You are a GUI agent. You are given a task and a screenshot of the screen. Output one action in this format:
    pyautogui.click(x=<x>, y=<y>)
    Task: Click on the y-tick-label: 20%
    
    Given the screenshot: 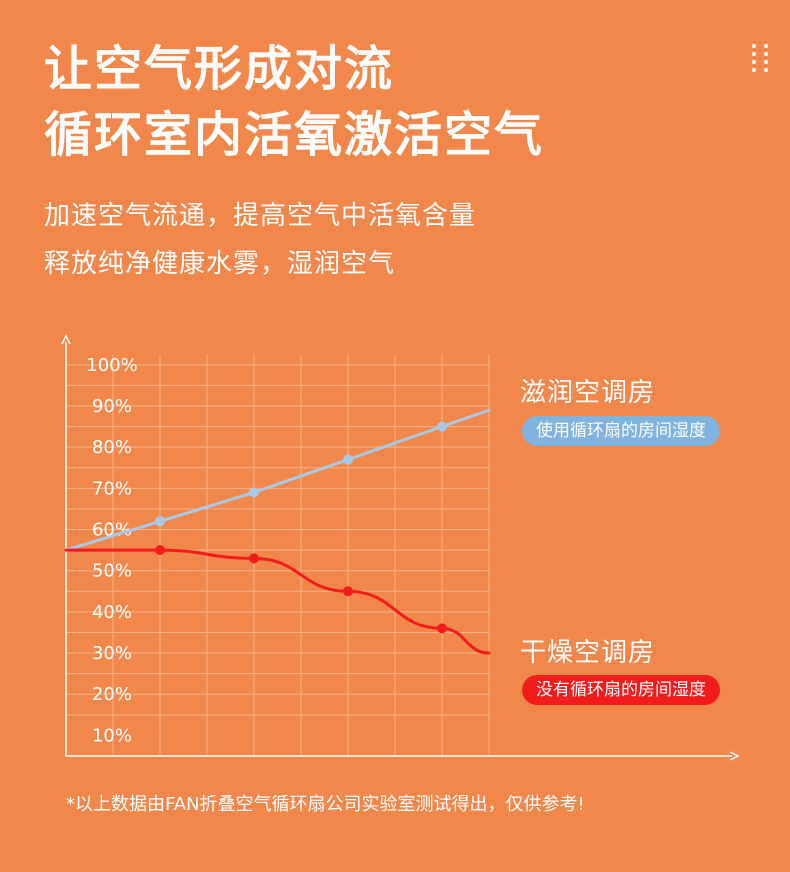 What is the action you would take?
    pyautogui.click(x=112, y=694)
    